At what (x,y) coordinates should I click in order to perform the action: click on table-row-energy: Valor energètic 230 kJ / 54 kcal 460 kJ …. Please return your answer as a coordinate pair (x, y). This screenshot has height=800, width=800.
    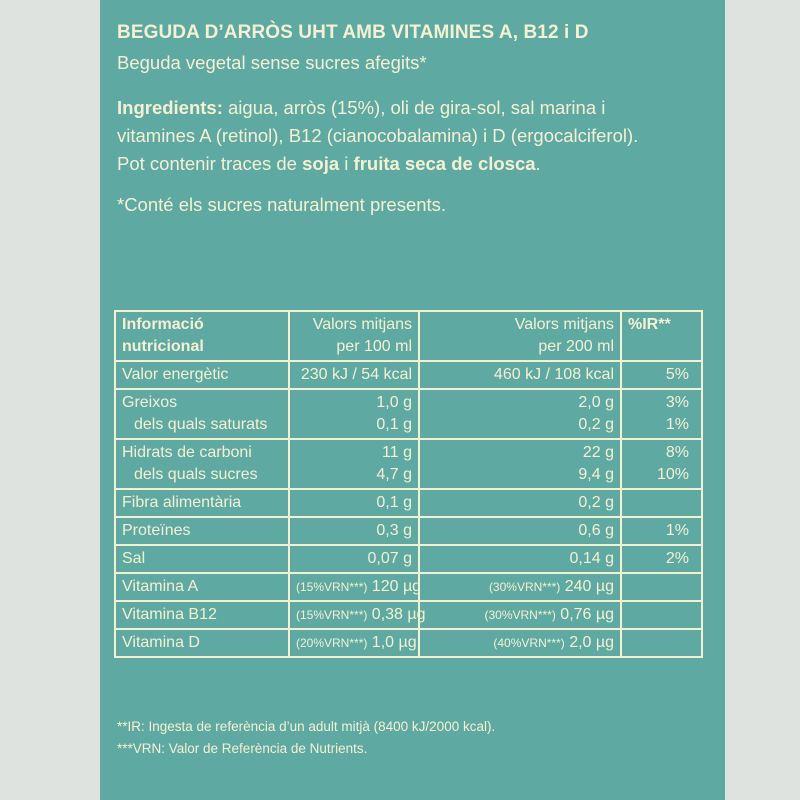
    Looking at the image, I should click on (408, 374).